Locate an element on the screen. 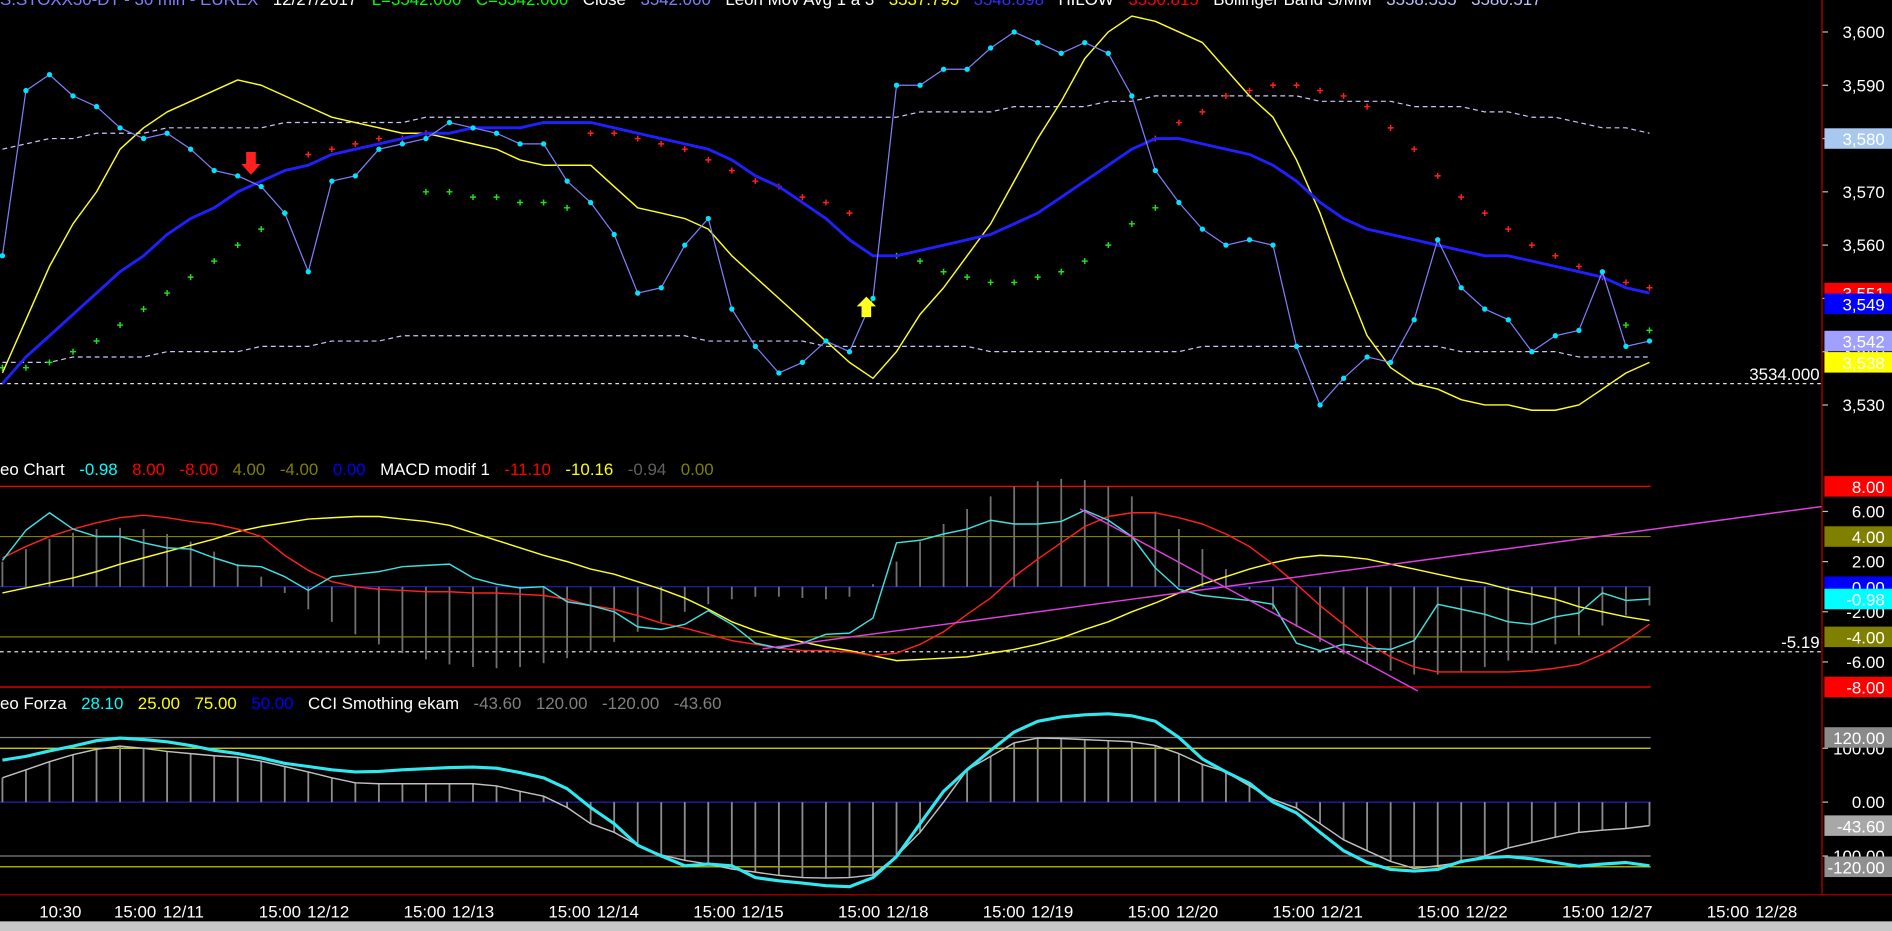 This screenshot has width=1892, height=931. header-item: -8.00 is located at coordinates (199, 469).